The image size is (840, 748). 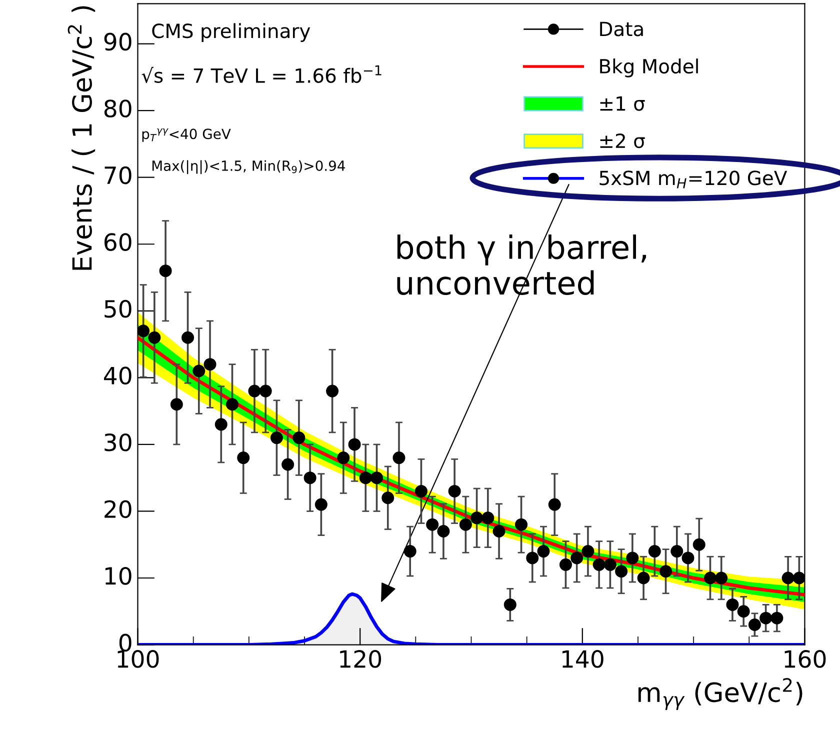 I want to click on y-tick-label: 40, so click(x=118, y=375).